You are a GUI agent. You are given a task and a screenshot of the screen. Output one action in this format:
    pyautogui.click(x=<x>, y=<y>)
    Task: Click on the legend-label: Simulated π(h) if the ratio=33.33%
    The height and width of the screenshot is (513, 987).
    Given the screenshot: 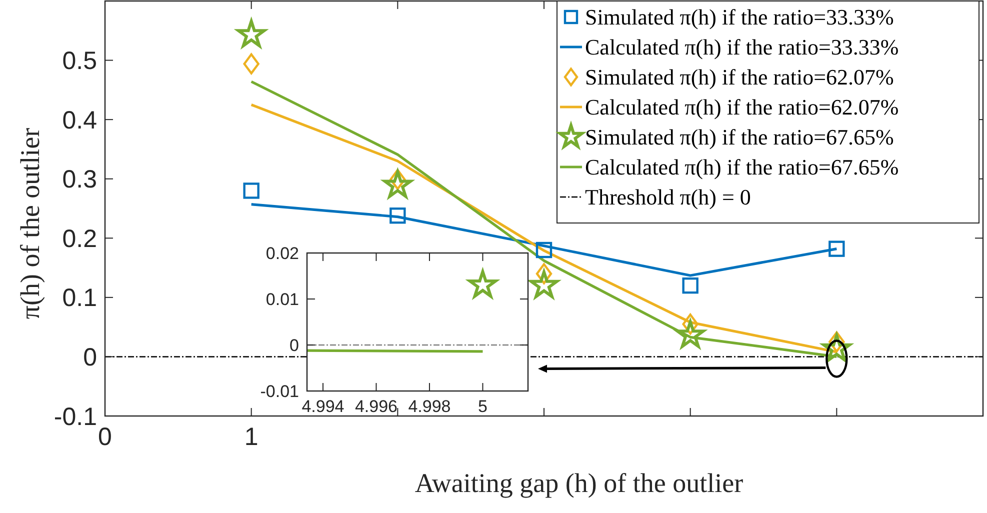 What is the action you would take?
    pyautogui.click(x=739, y=17)
    